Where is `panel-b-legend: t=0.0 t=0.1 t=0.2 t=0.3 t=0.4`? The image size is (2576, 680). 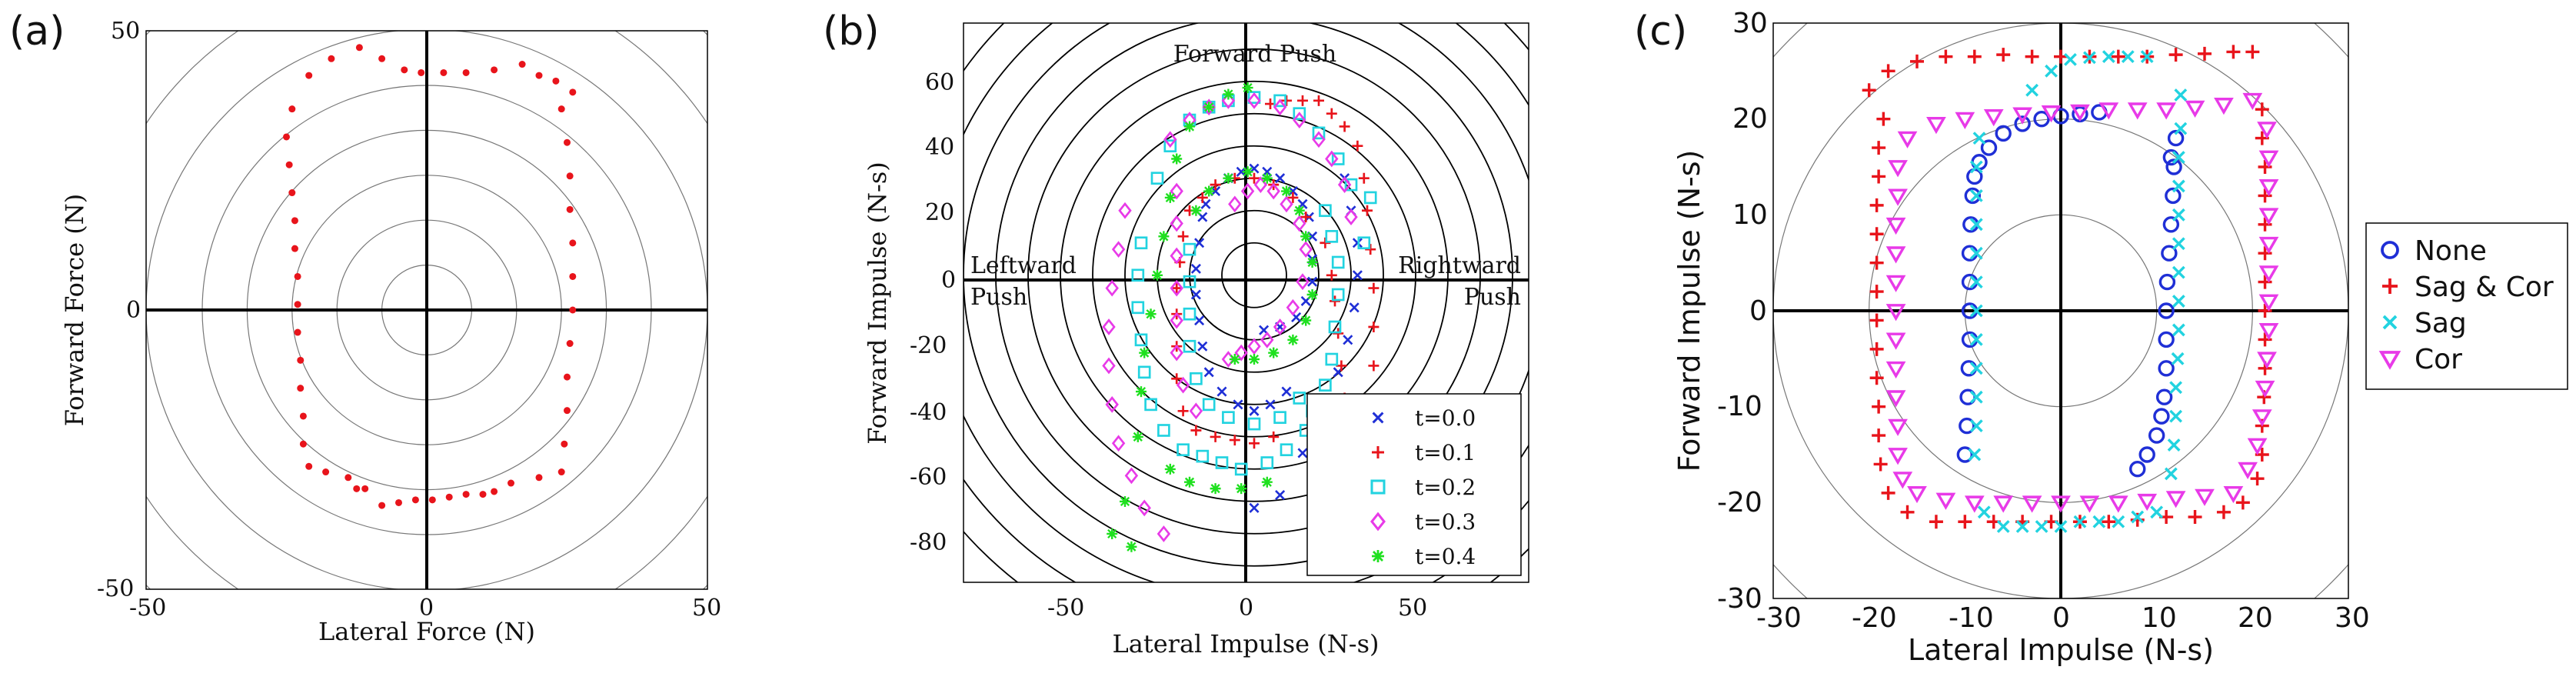
panel-b-legend: t=0.0 t=0.1 t=0.2 t=0.3 t=0.4 is located at coordinates (1414, 485).